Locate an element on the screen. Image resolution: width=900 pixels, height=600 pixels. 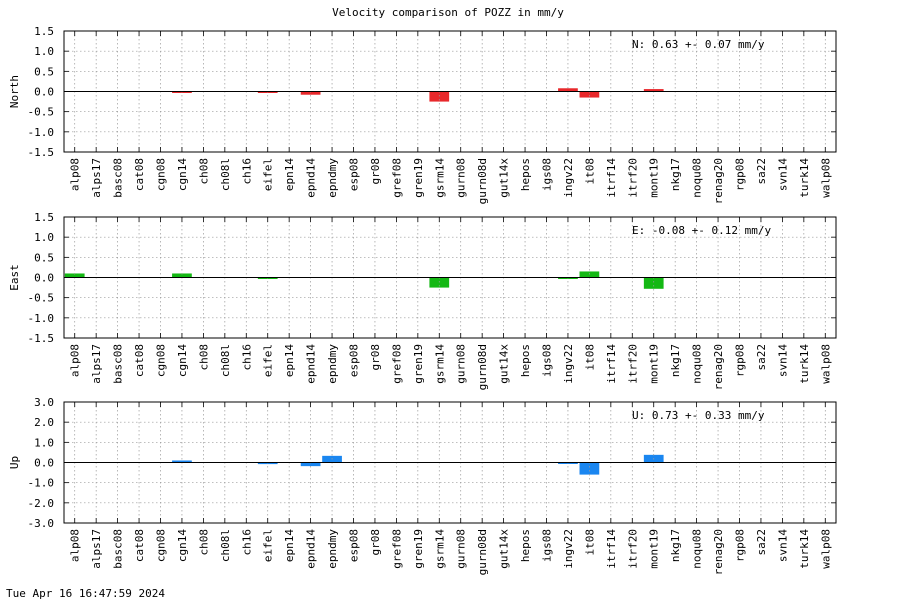
bar-east-gsrm14 is located at coordinates (439, 282).